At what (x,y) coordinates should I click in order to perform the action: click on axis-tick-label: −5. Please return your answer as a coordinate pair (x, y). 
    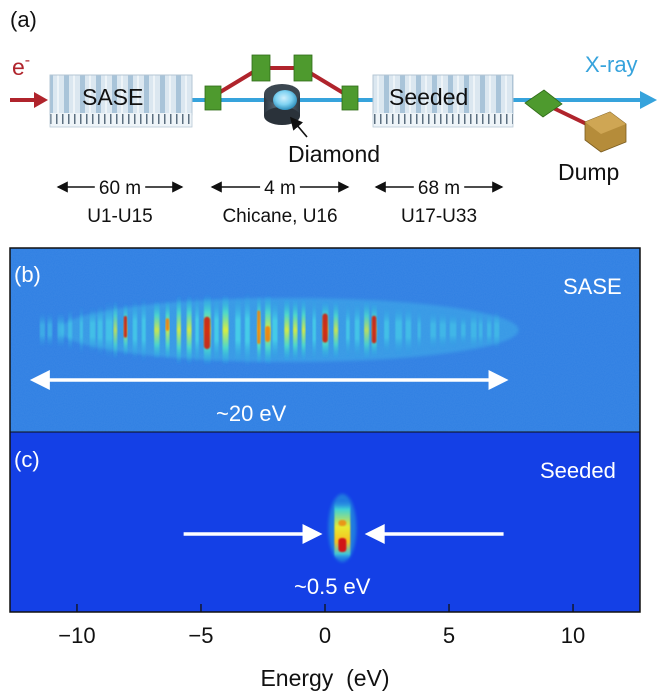
    Looking at the image, I should click on (200, 635).